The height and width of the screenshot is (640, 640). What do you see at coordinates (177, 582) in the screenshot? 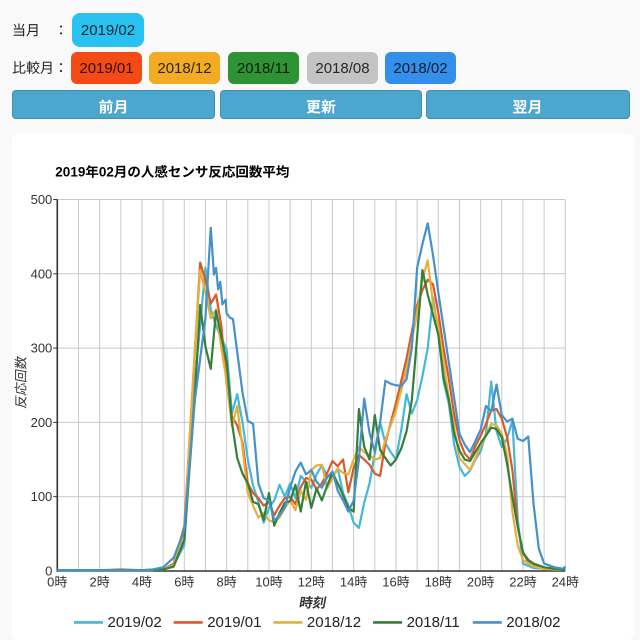
I see `svg-text: 6` at bounding box center [177, 582].